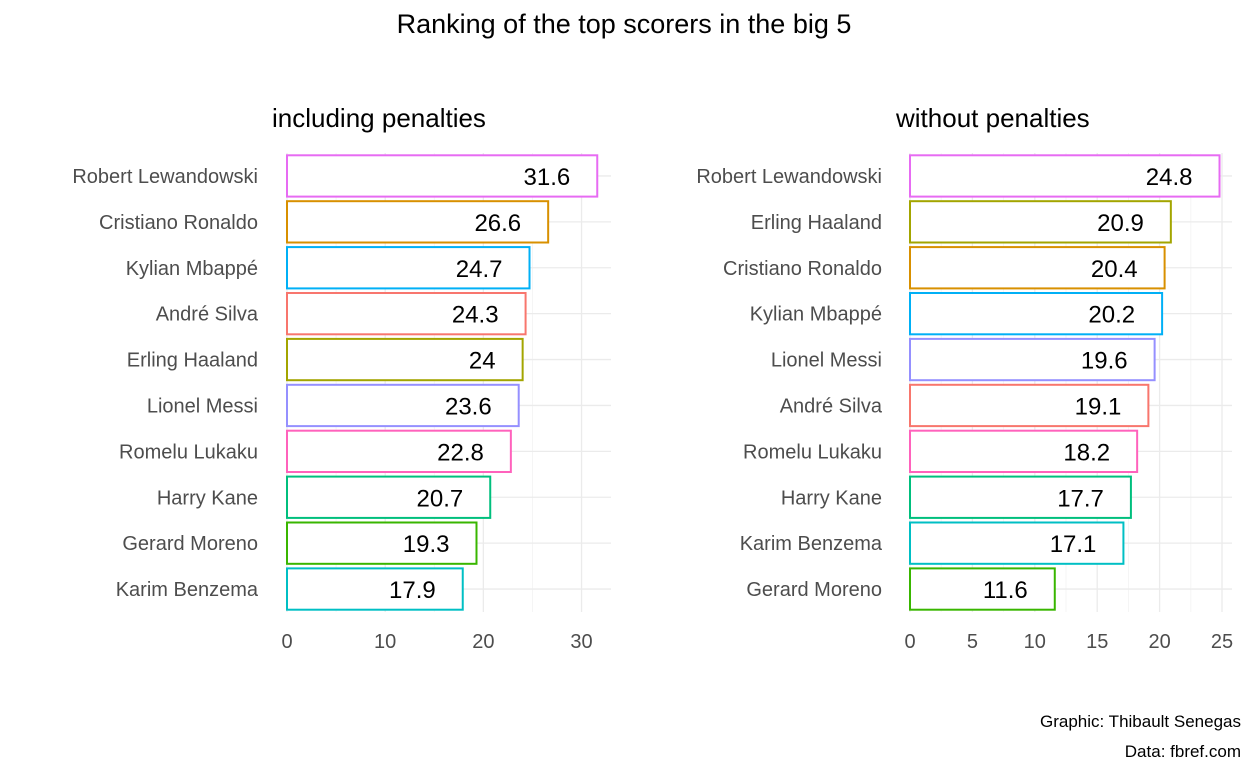  What do you see at coordinates (475, 315) in the screenshot?
I see `value-label: 24.3` at bounding box center [475, 315].